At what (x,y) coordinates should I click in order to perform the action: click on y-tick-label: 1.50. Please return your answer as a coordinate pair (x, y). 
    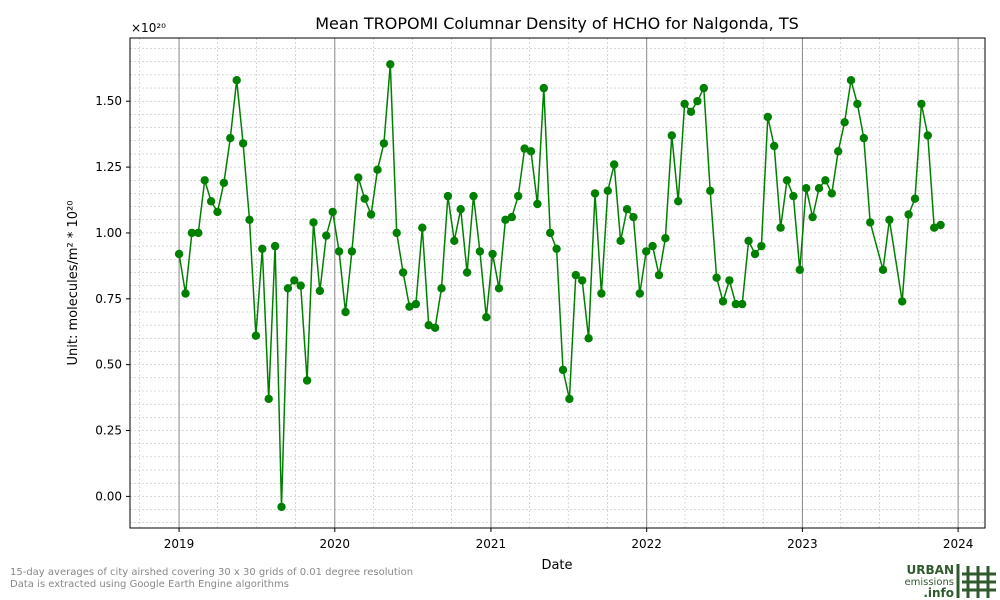
    Looking at the image, I should click on (108, 101).